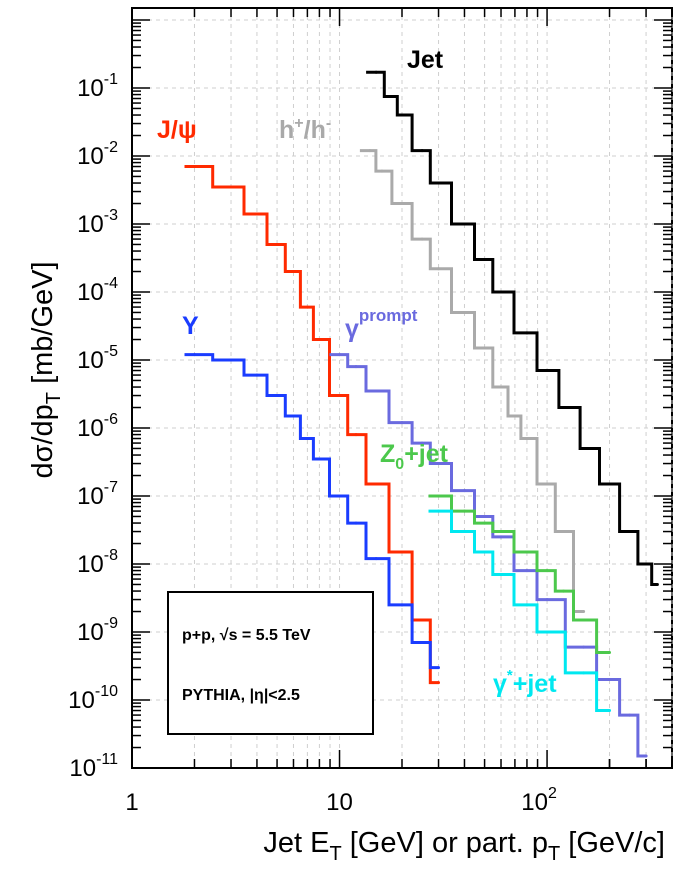 The image size is (682, 870). Describe the element at coordinates (525, 682) in the screenshot. I see `gamma-star-jet-label: γ*+jet` at that location.